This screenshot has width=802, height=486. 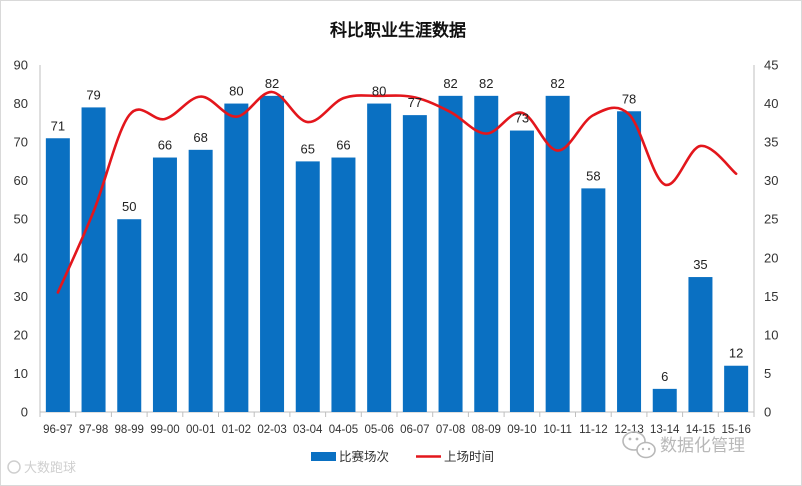 What do you see at coordinates (771, 103) in the screenshot?
I see `right-tick-label: 40` at bounding box center [771, 103].